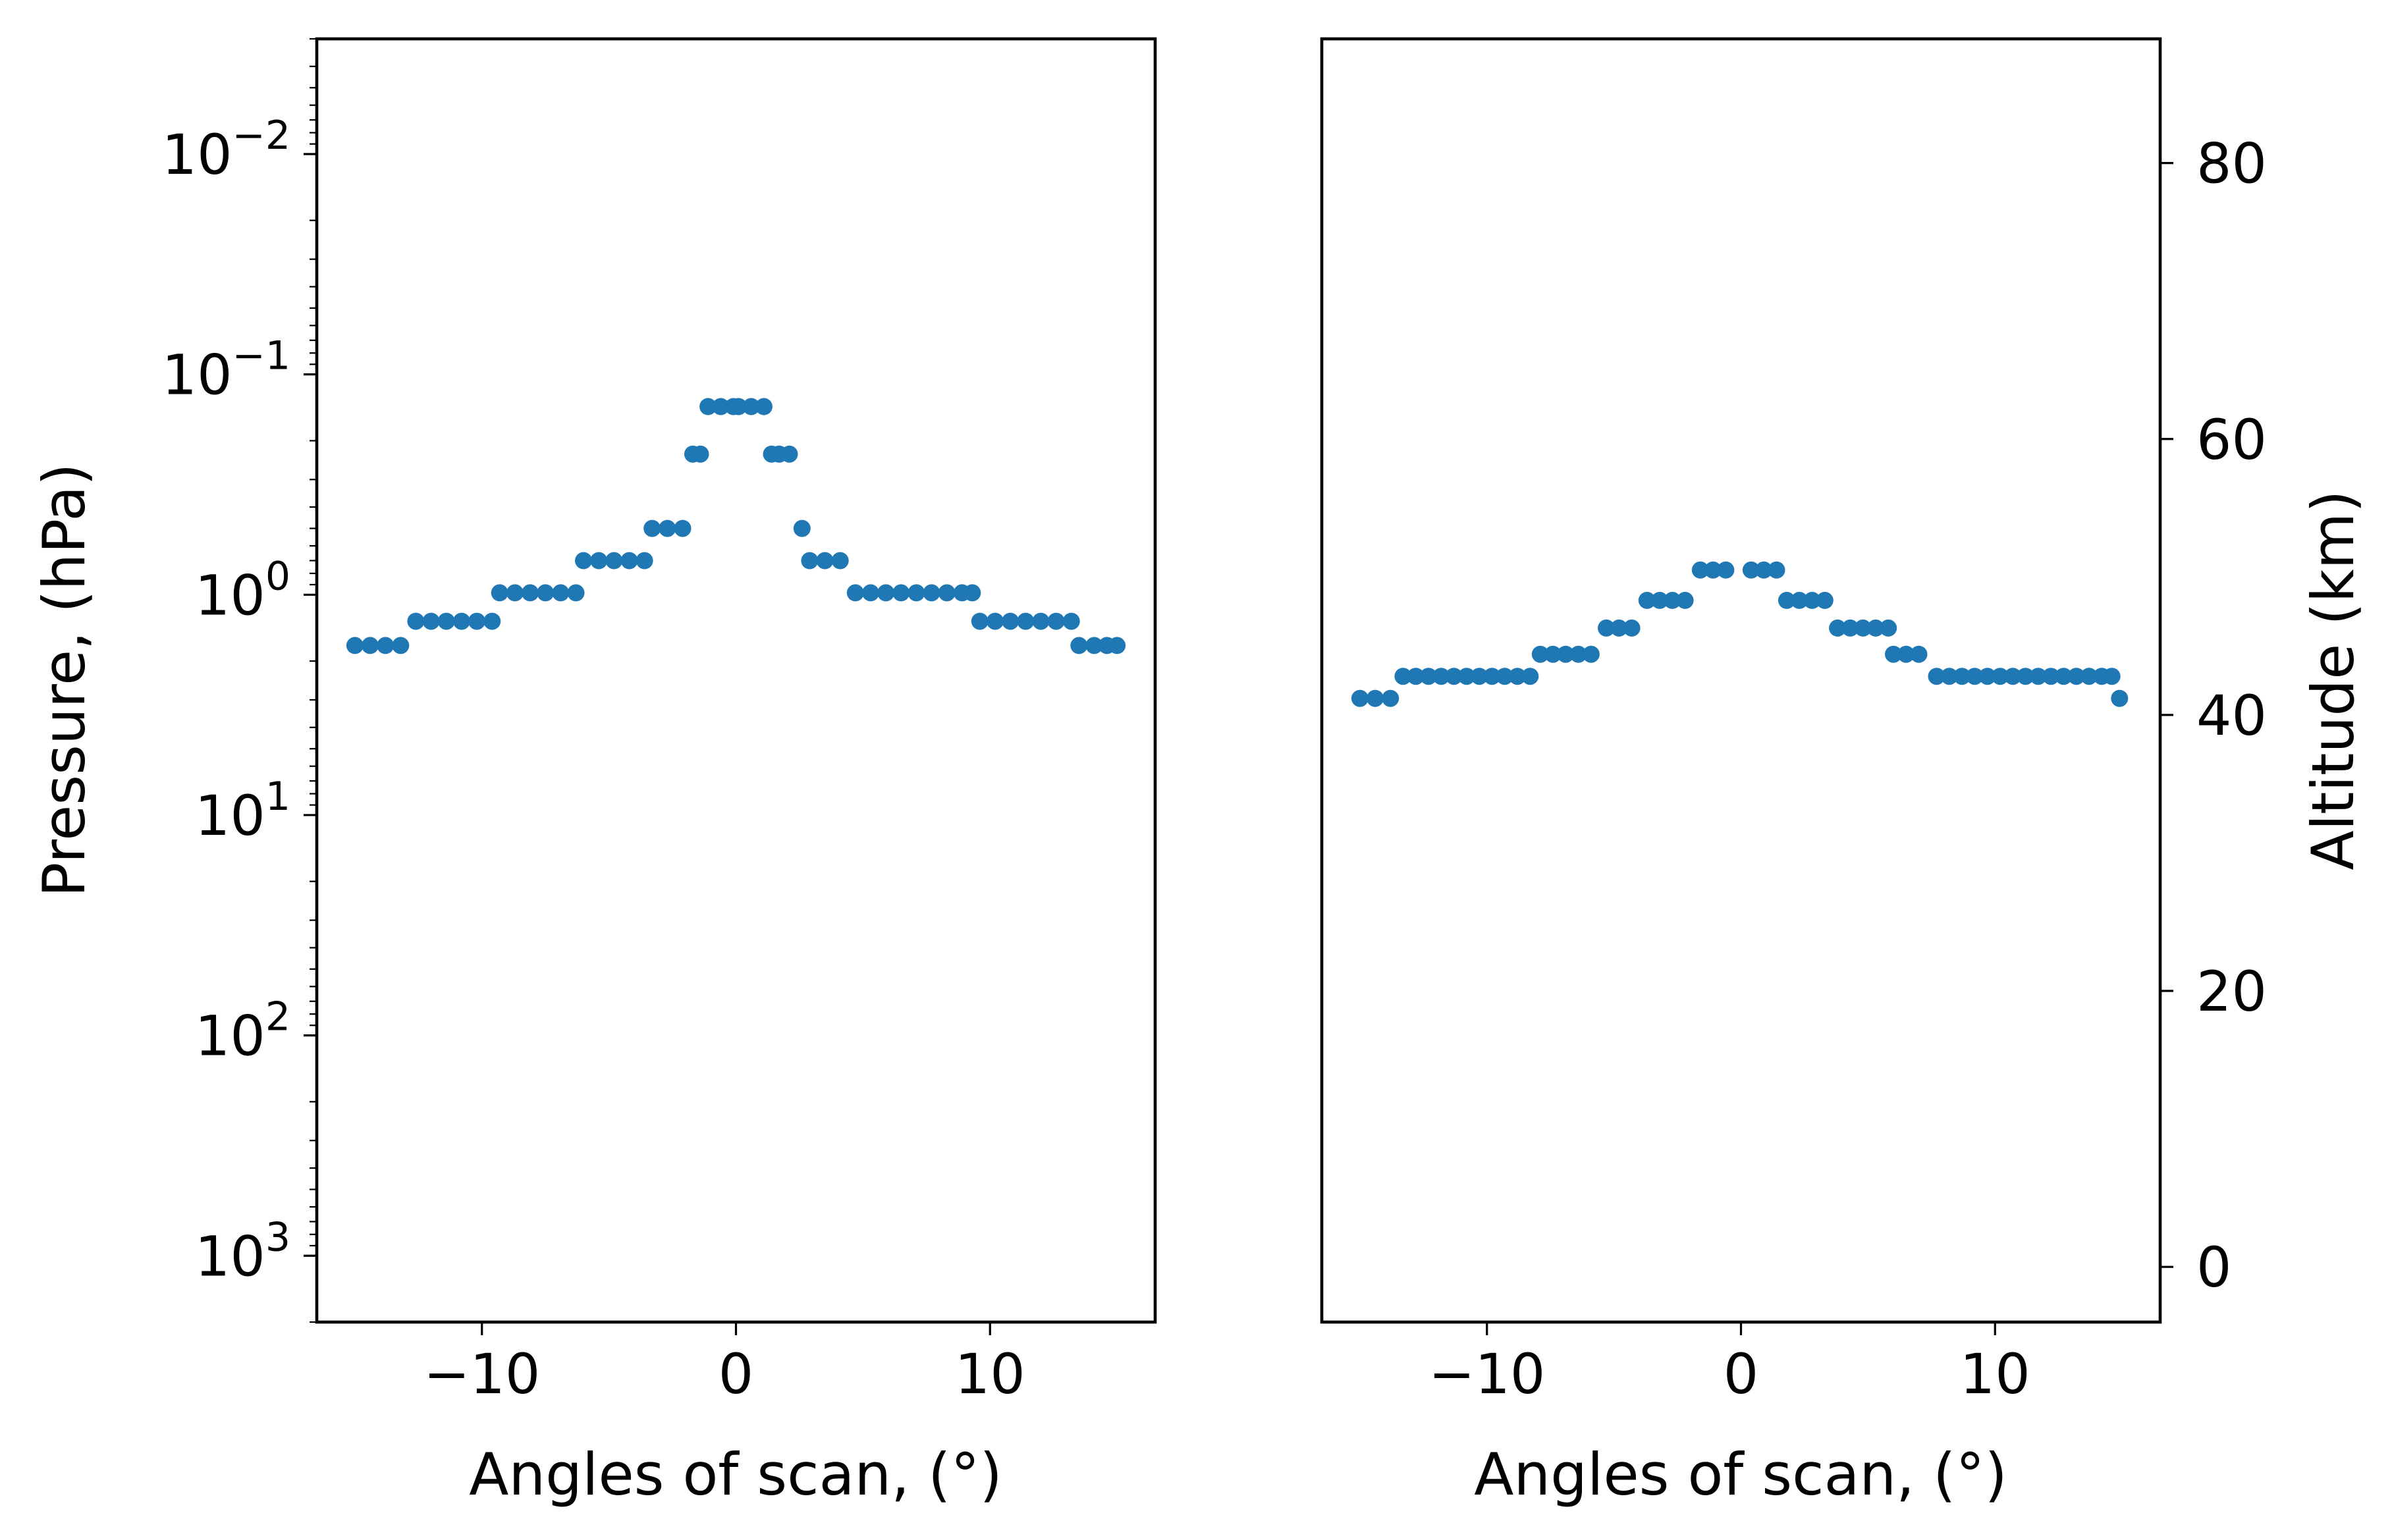 Image resolution: width=2392 pixels, height=1540 pixels. What do you see at coordinates (243, 1251) in the screenshot?
I see `pressure-y-tick-label: 10³` at bounding box center [243, 1251].